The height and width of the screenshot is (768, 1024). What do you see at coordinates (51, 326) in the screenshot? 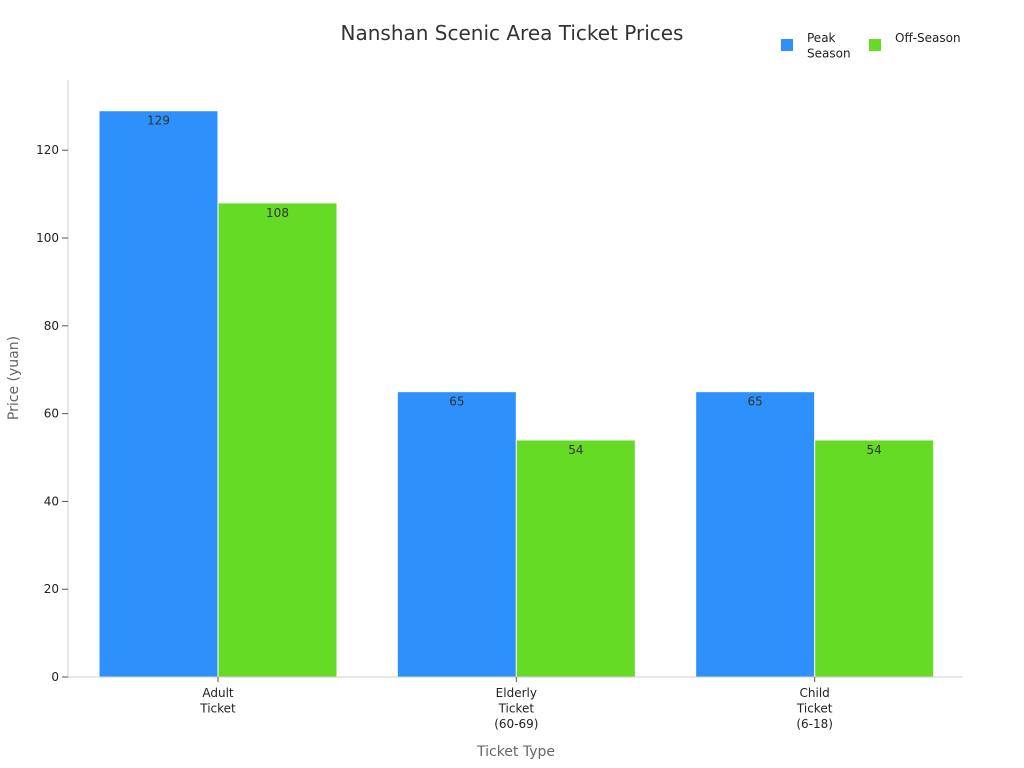
I see `y-tick-label: 80` at bounding box center [51, 326].